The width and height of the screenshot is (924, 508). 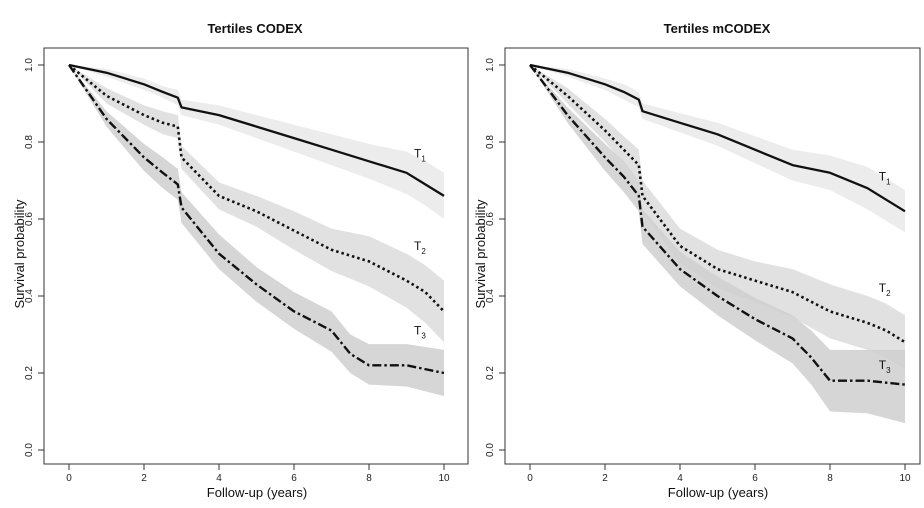 What do you see at coordinates (717, 28) in the screenshot?
I see `panel-title: Tertiles mCODEX` at bounding box center [717, 28].